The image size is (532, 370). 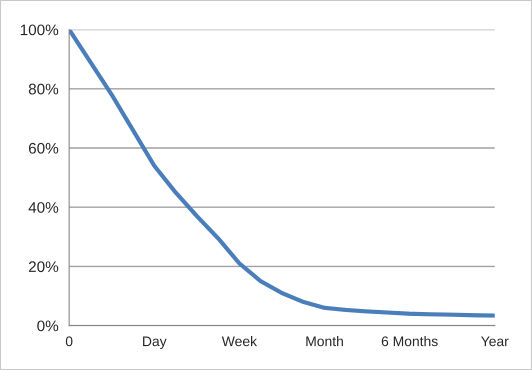 I want to click on y-tick-label: 20%, so click(x=43, y=266).